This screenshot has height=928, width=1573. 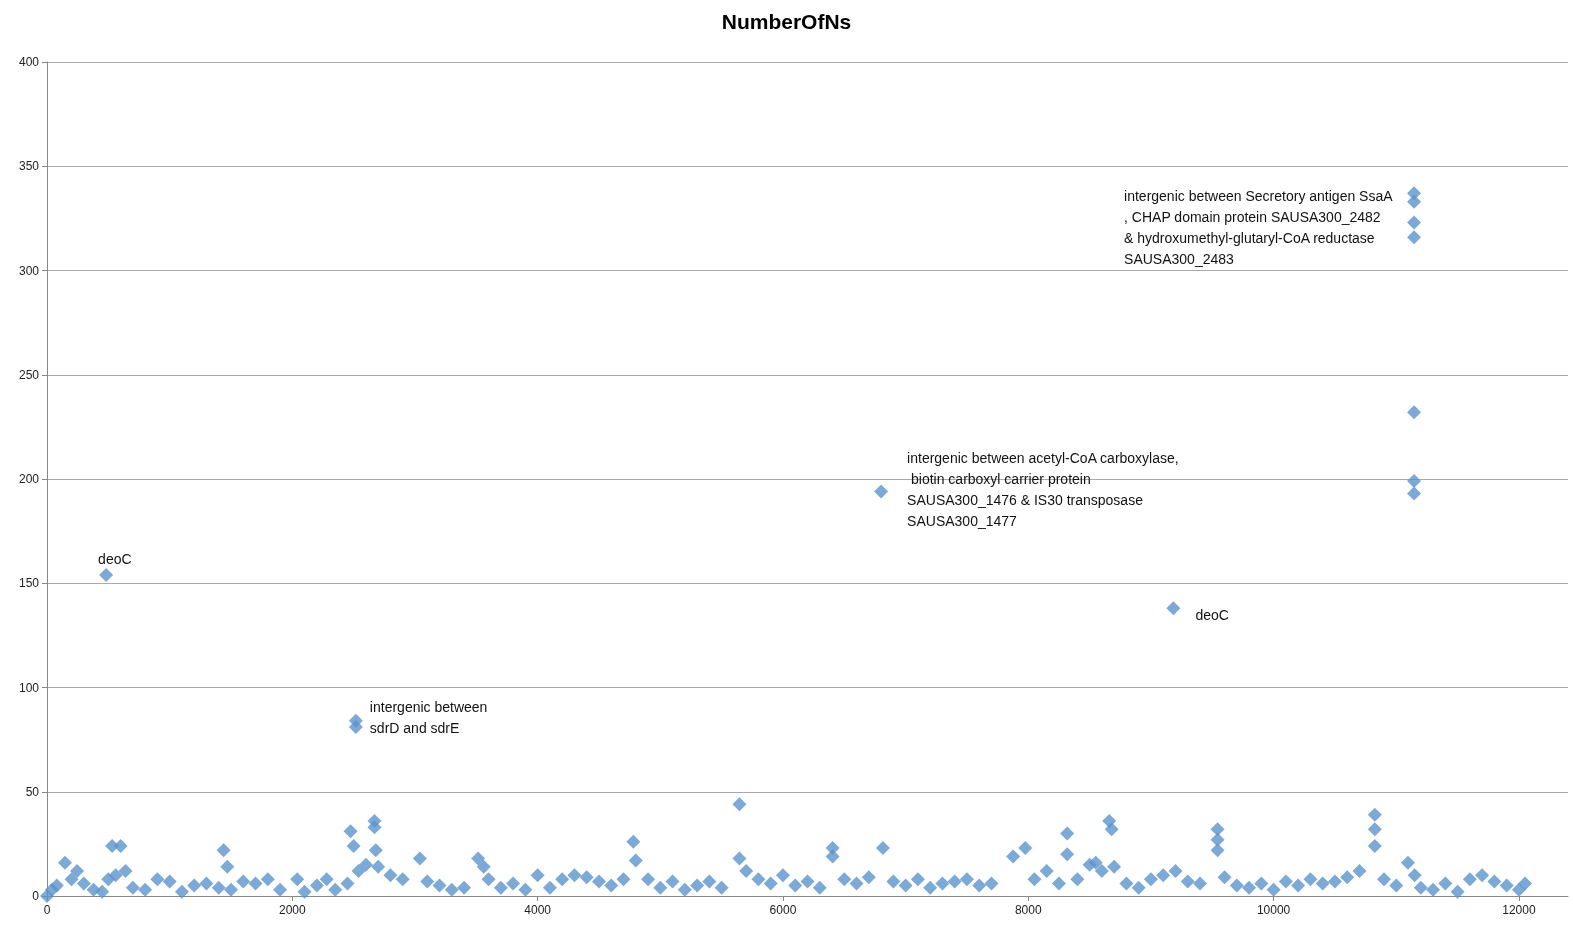 I want to click on annotation: intergenic between Secretory antigen SsaA, CHAP domain protein SAUSA300_2482 & hydroxumethyl-glutaryl-CoA reductase SAUSA300_2483, so click(x=1259, y=227).